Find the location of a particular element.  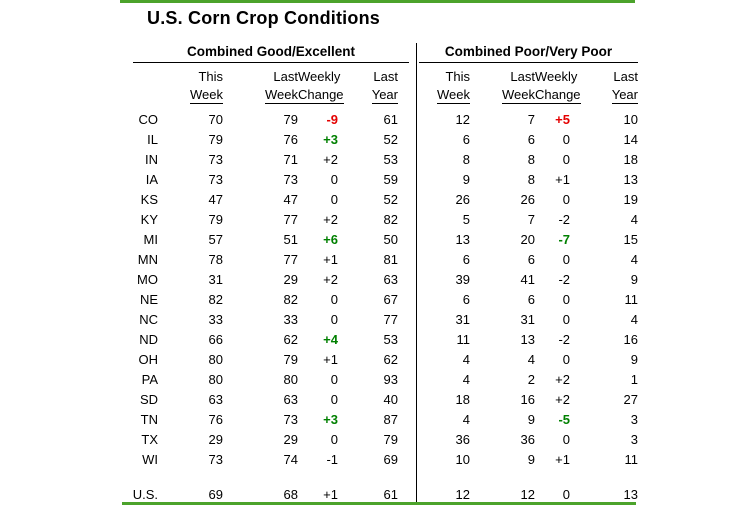

good-excellent-value: +6 is located at coordinates (330, 239).